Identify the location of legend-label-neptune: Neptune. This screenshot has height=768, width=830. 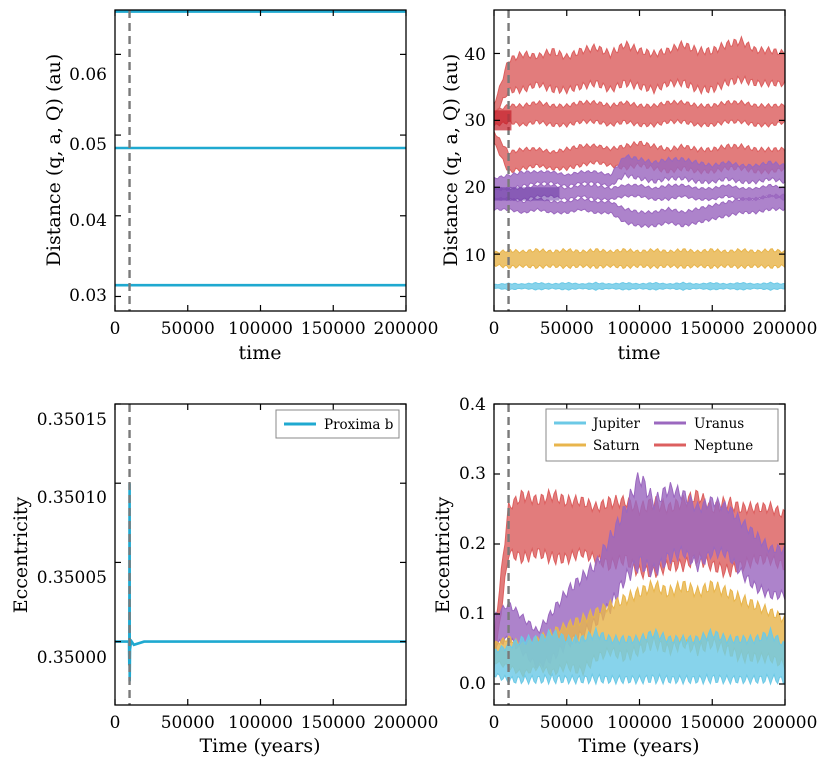
(723, 446).